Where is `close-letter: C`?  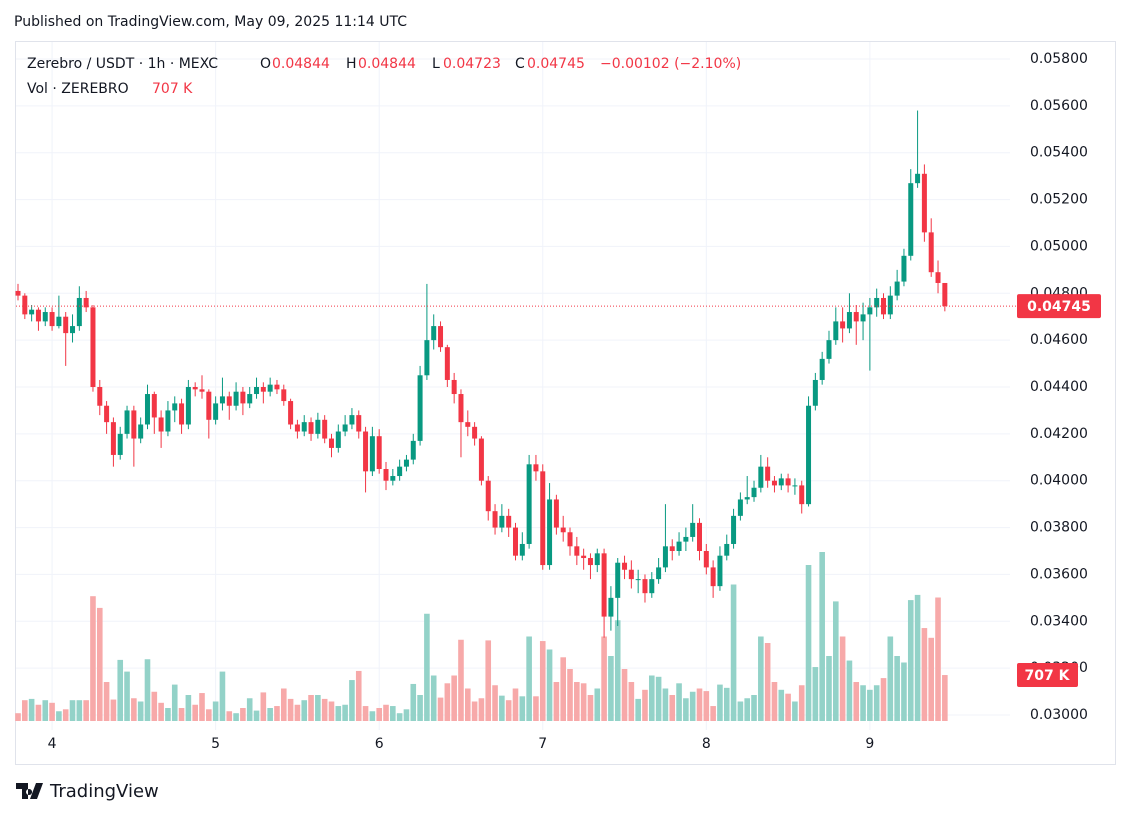
close-letter: C is located at coordinates (520, 64).